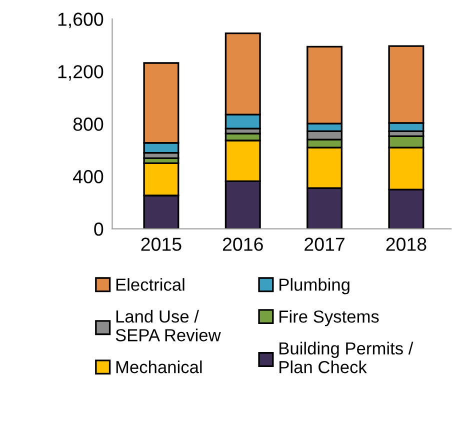 This screenshot has width=458, height=440. I want to click on legend-label: Land Use / SEPA Review, so click(168, 326).